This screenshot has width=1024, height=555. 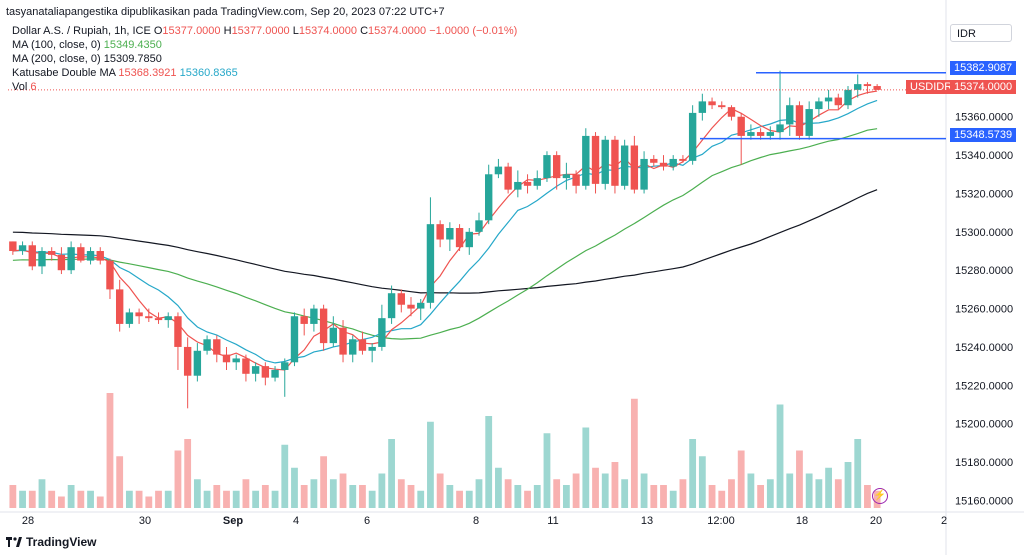 What do you see at coordinates (931, 87) in the screenshot?
I see `symbol-tag: USDIDR` at bounding box center [931, 87].